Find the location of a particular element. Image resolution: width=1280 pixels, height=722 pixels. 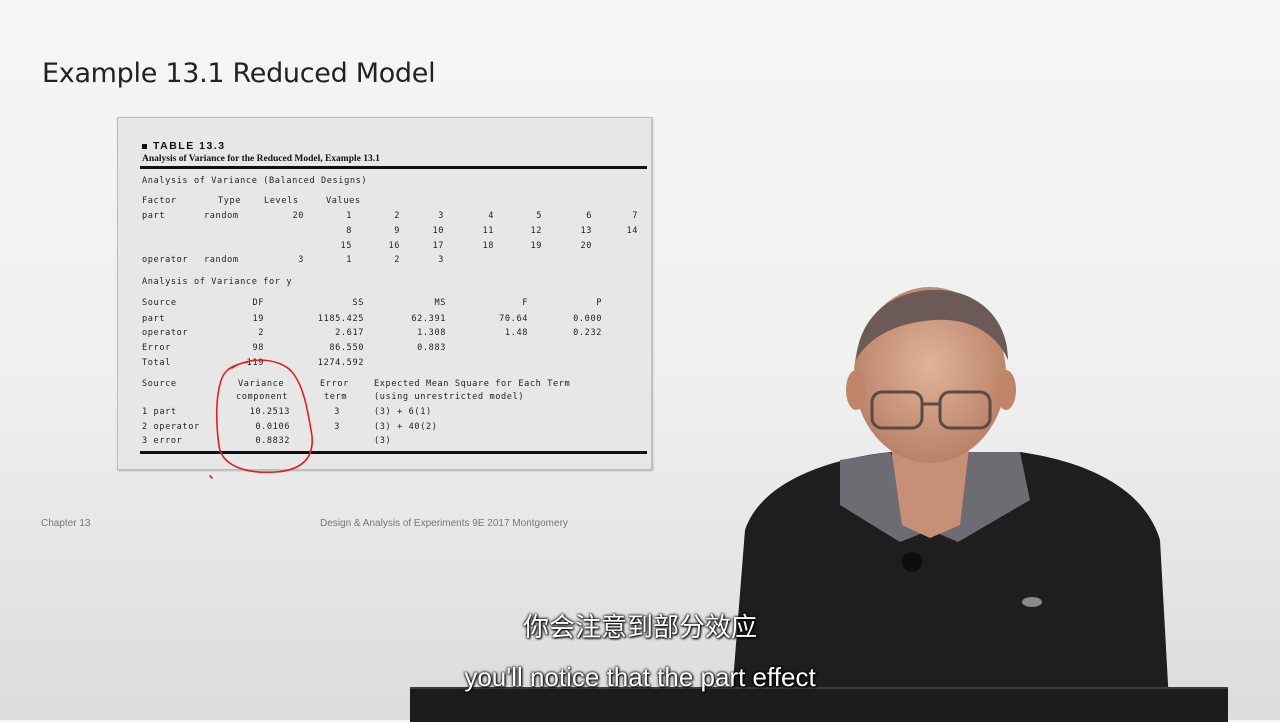

vc-source: 1 part is located at coordinates (159, 412).